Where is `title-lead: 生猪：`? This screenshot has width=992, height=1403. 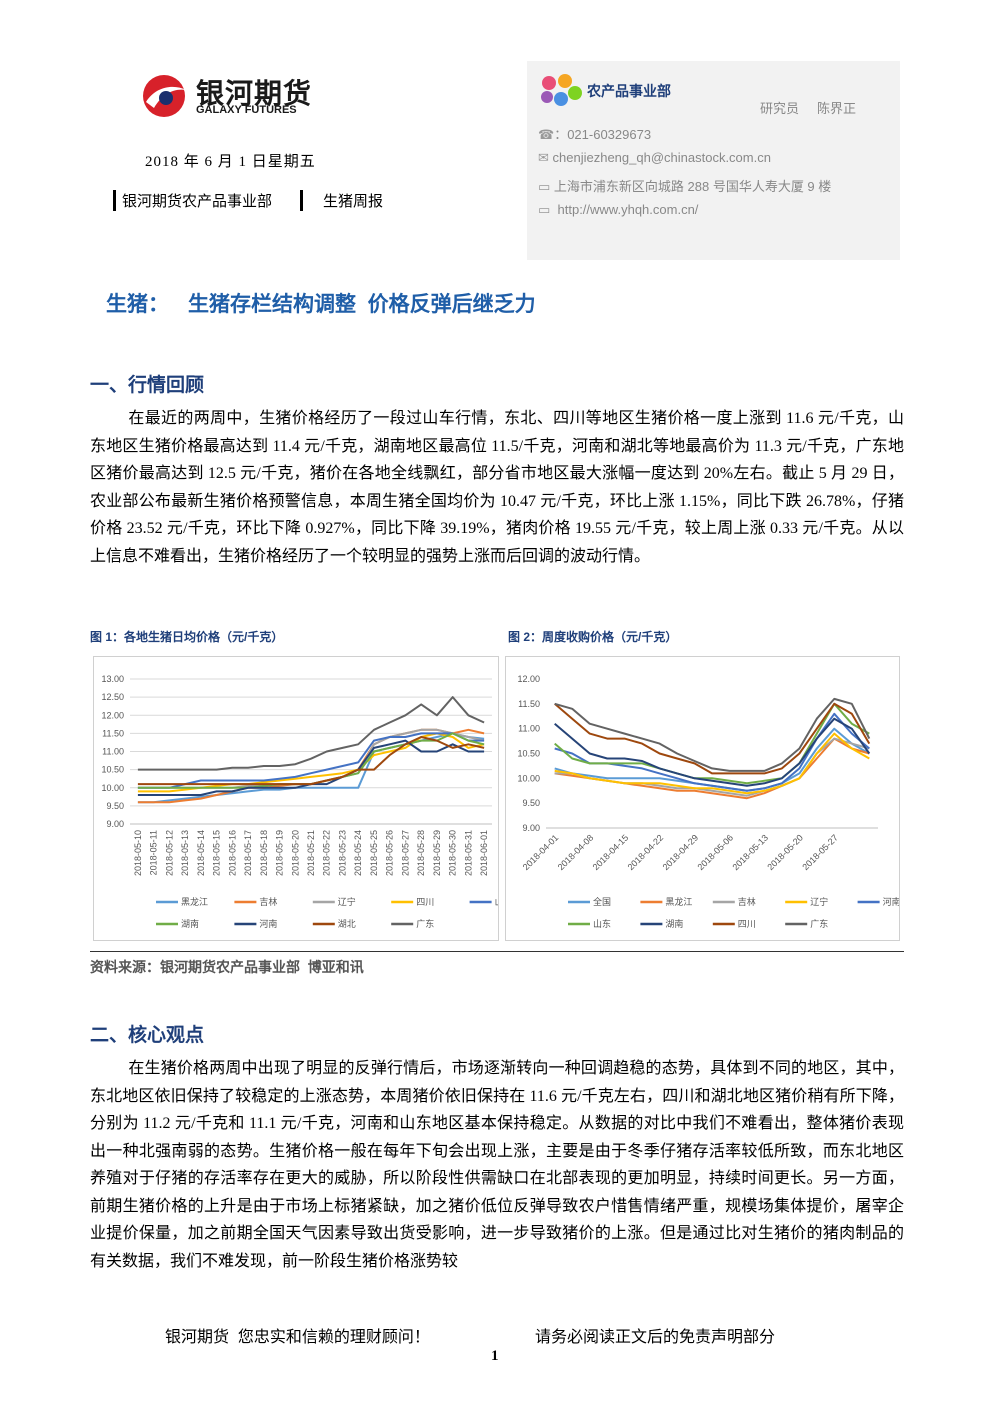 title-lead: 生猪： is located at coordinates (137, 304).